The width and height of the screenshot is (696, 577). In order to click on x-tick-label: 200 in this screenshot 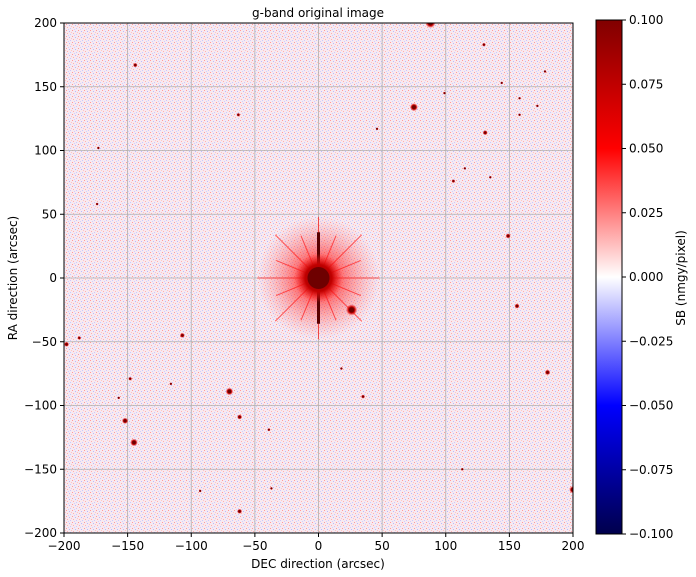, I will do `click(573, 546)`.